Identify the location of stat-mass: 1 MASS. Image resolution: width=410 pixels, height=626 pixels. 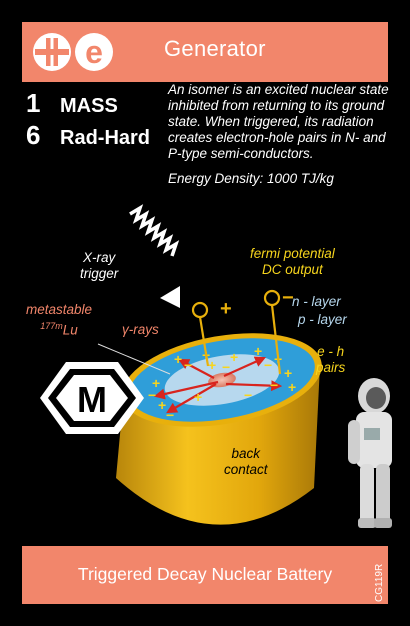
(72, 103).